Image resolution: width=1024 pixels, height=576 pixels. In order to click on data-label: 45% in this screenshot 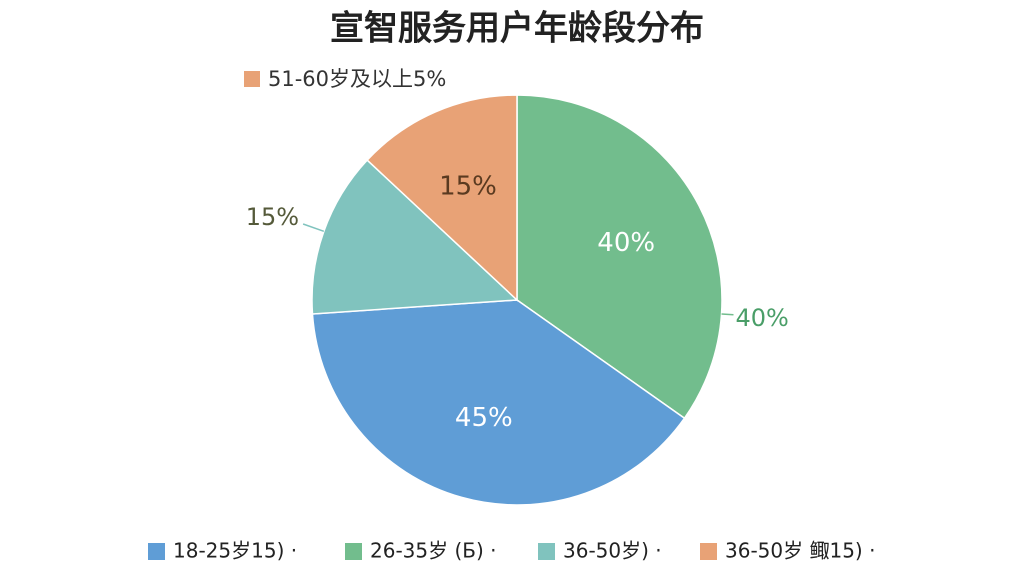, I will do `click(484, 418)`.